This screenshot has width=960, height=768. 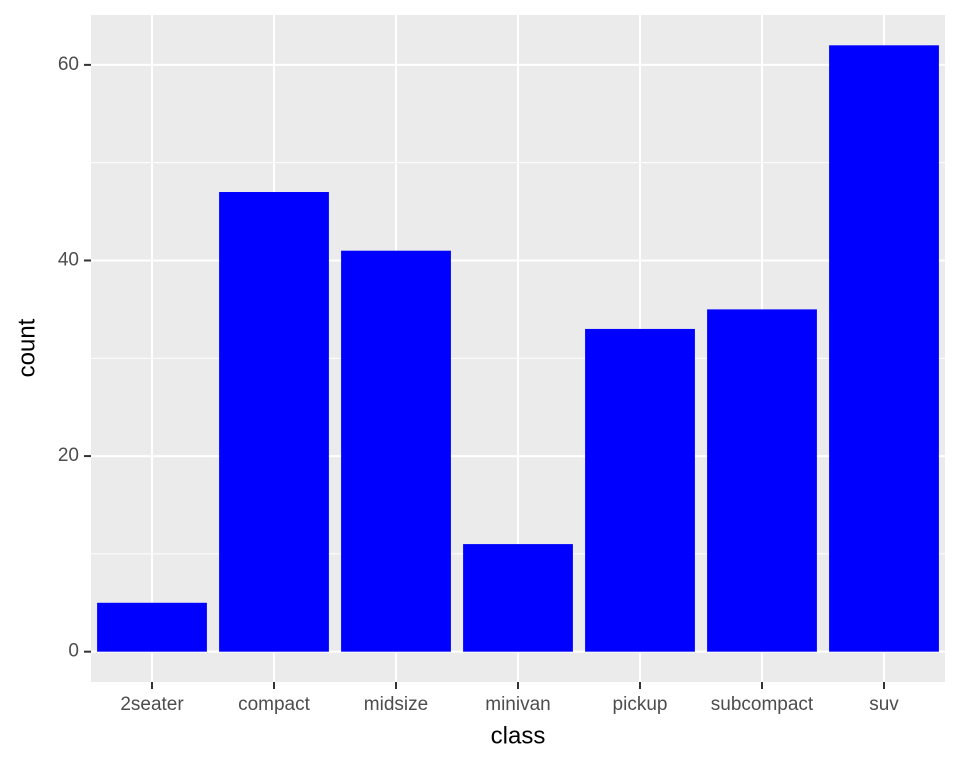 What do you see at coordinates (26, 347) in the screenshot?
I see `y-axis-title: count` at bounding box center [26, 347].